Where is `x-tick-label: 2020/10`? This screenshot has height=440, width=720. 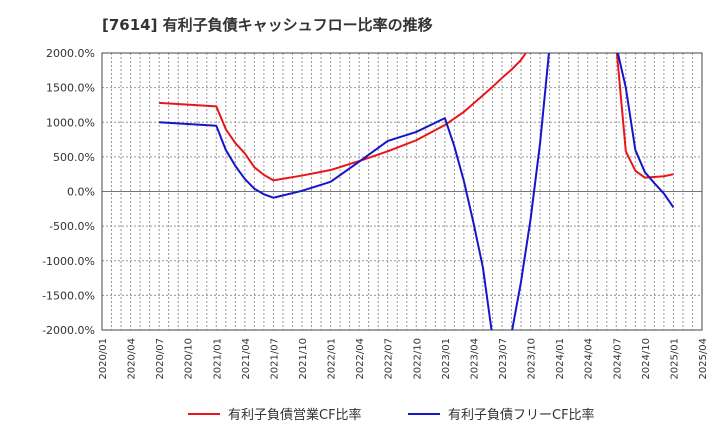 x-tick-label: 2020/10 is located at coordinates (189, 359).